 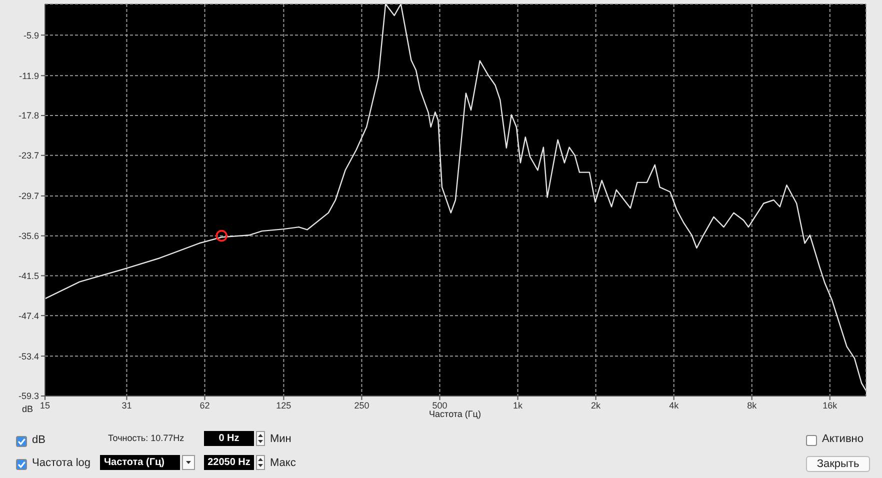 I want to click on x-tick-label: 2k, so click(x=596, y=405).